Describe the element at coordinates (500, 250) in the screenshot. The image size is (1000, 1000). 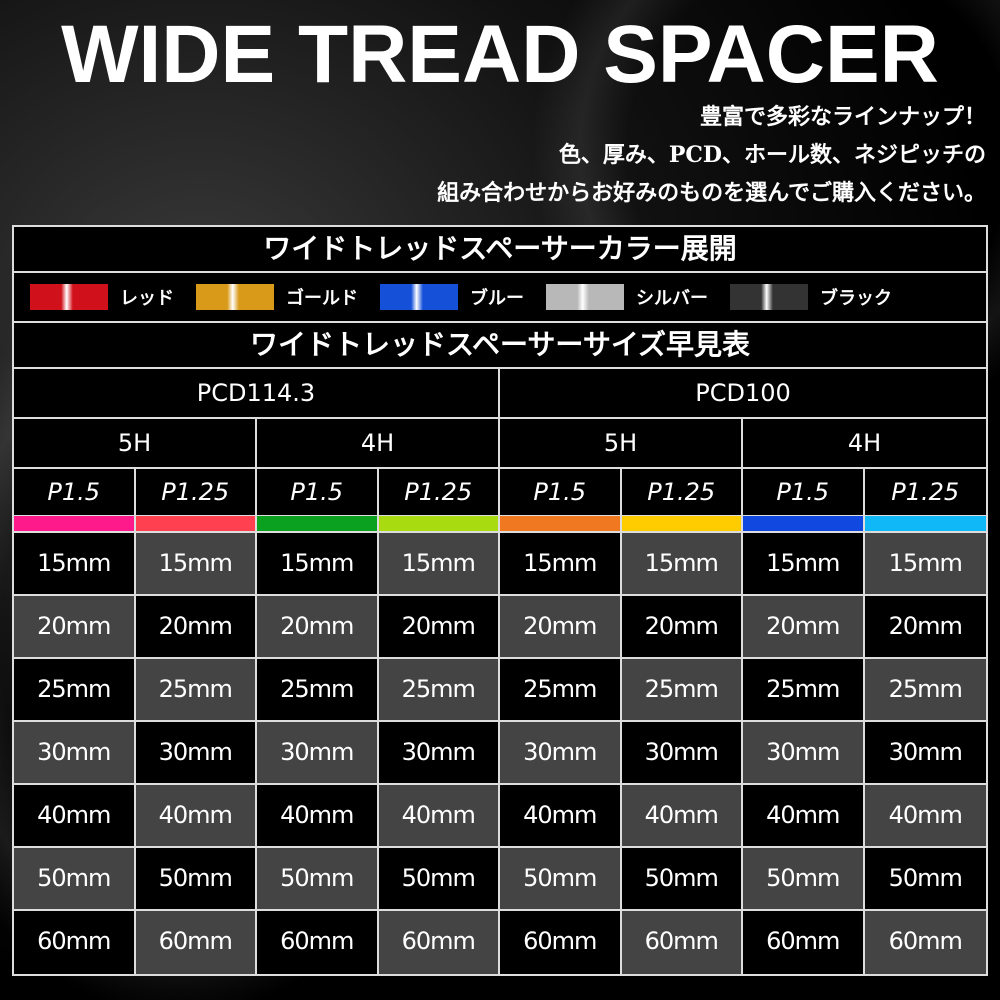
I see `color-heading: ワイドトレッドスペーサーカラー展開` at that location.